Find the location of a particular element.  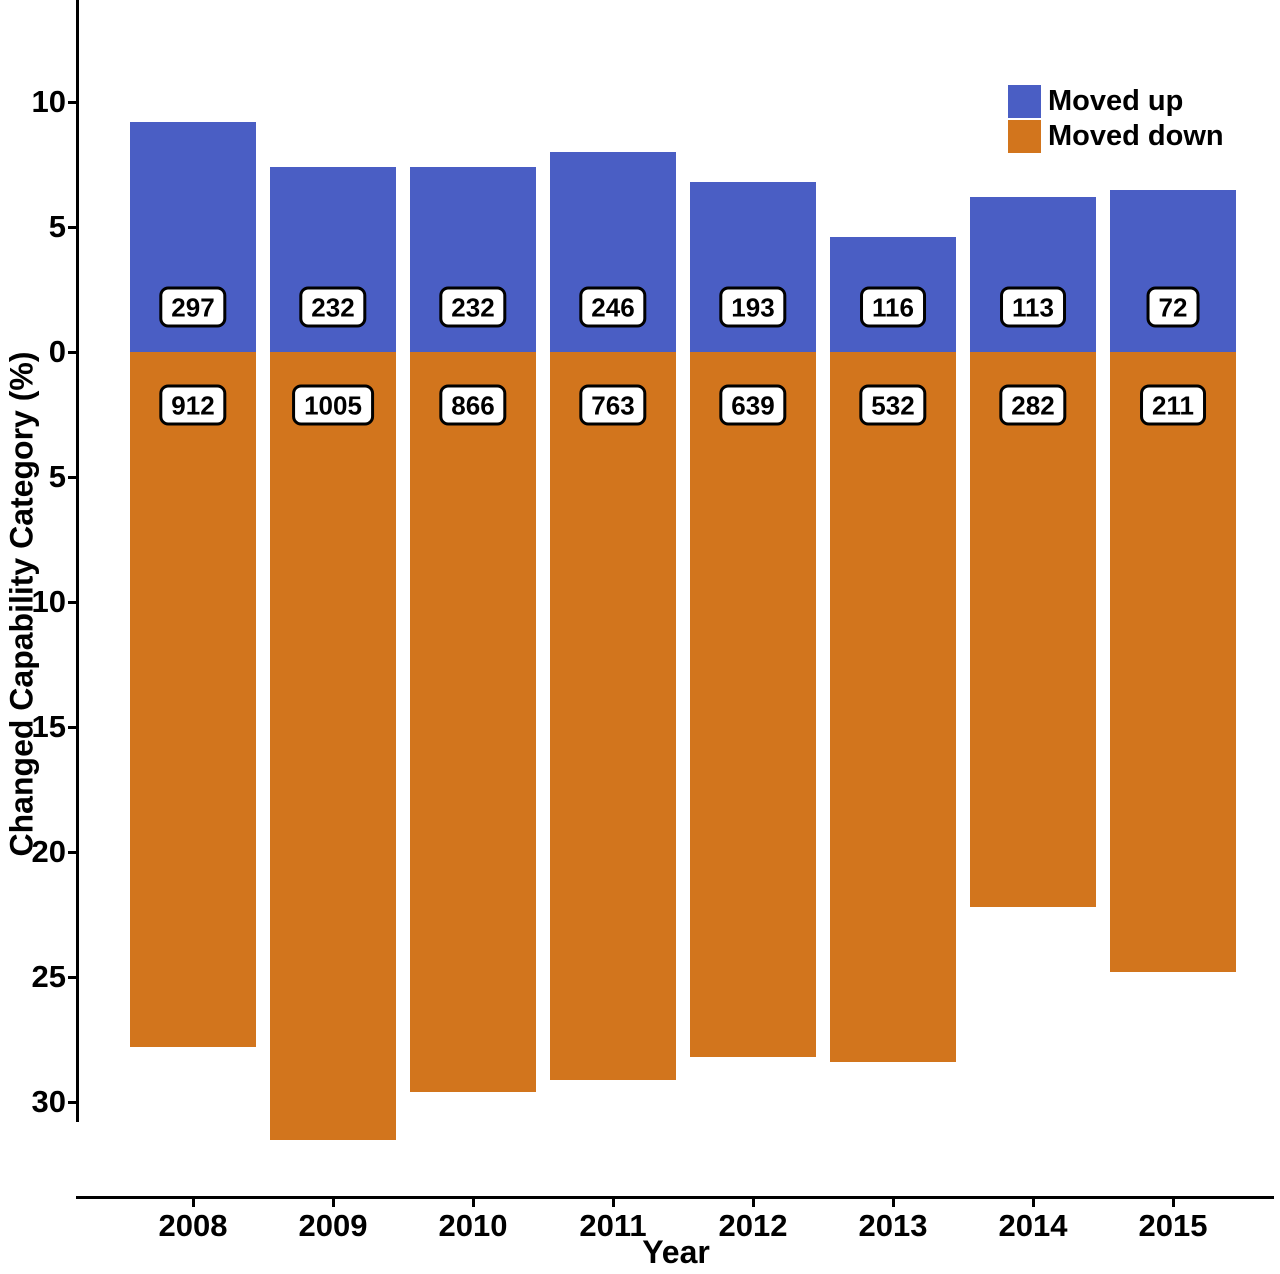

count-label-2010-up: 232 is located at coordinates (473, 307).